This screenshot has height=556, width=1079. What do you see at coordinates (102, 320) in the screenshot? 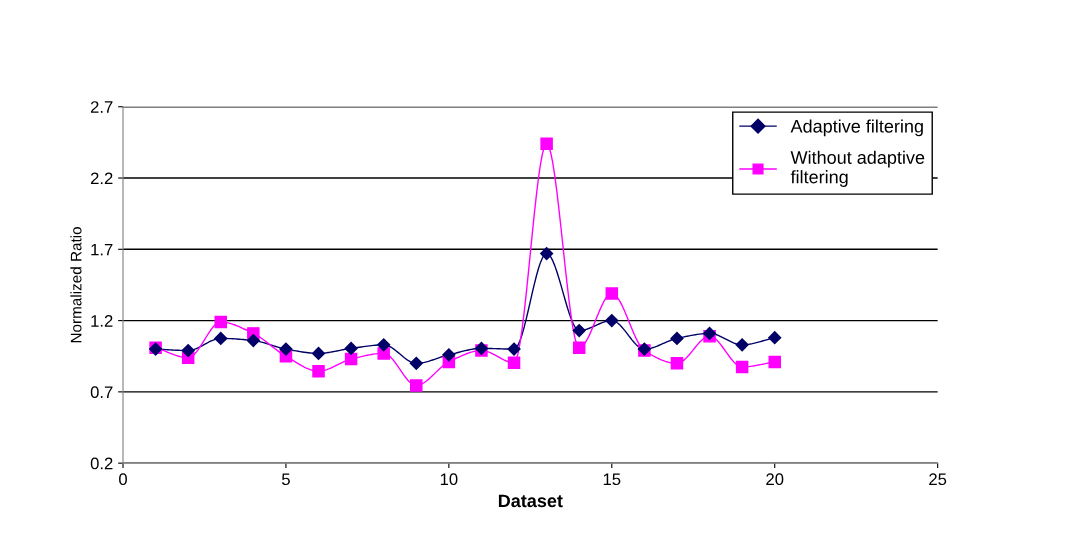
I see `y-tick-label: 1.2` at bounding box center [102, 320].